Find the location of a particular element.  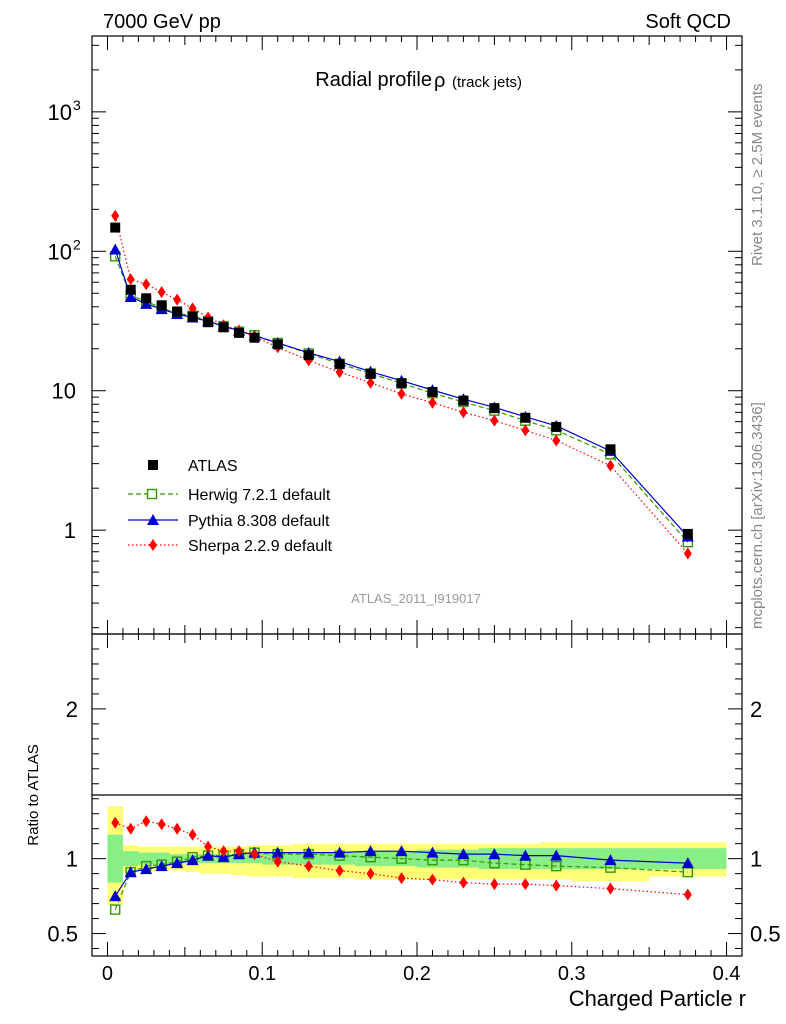

legend-entry-herwig: Herwig 7.2.1 default is located at coordinates (229, 495).